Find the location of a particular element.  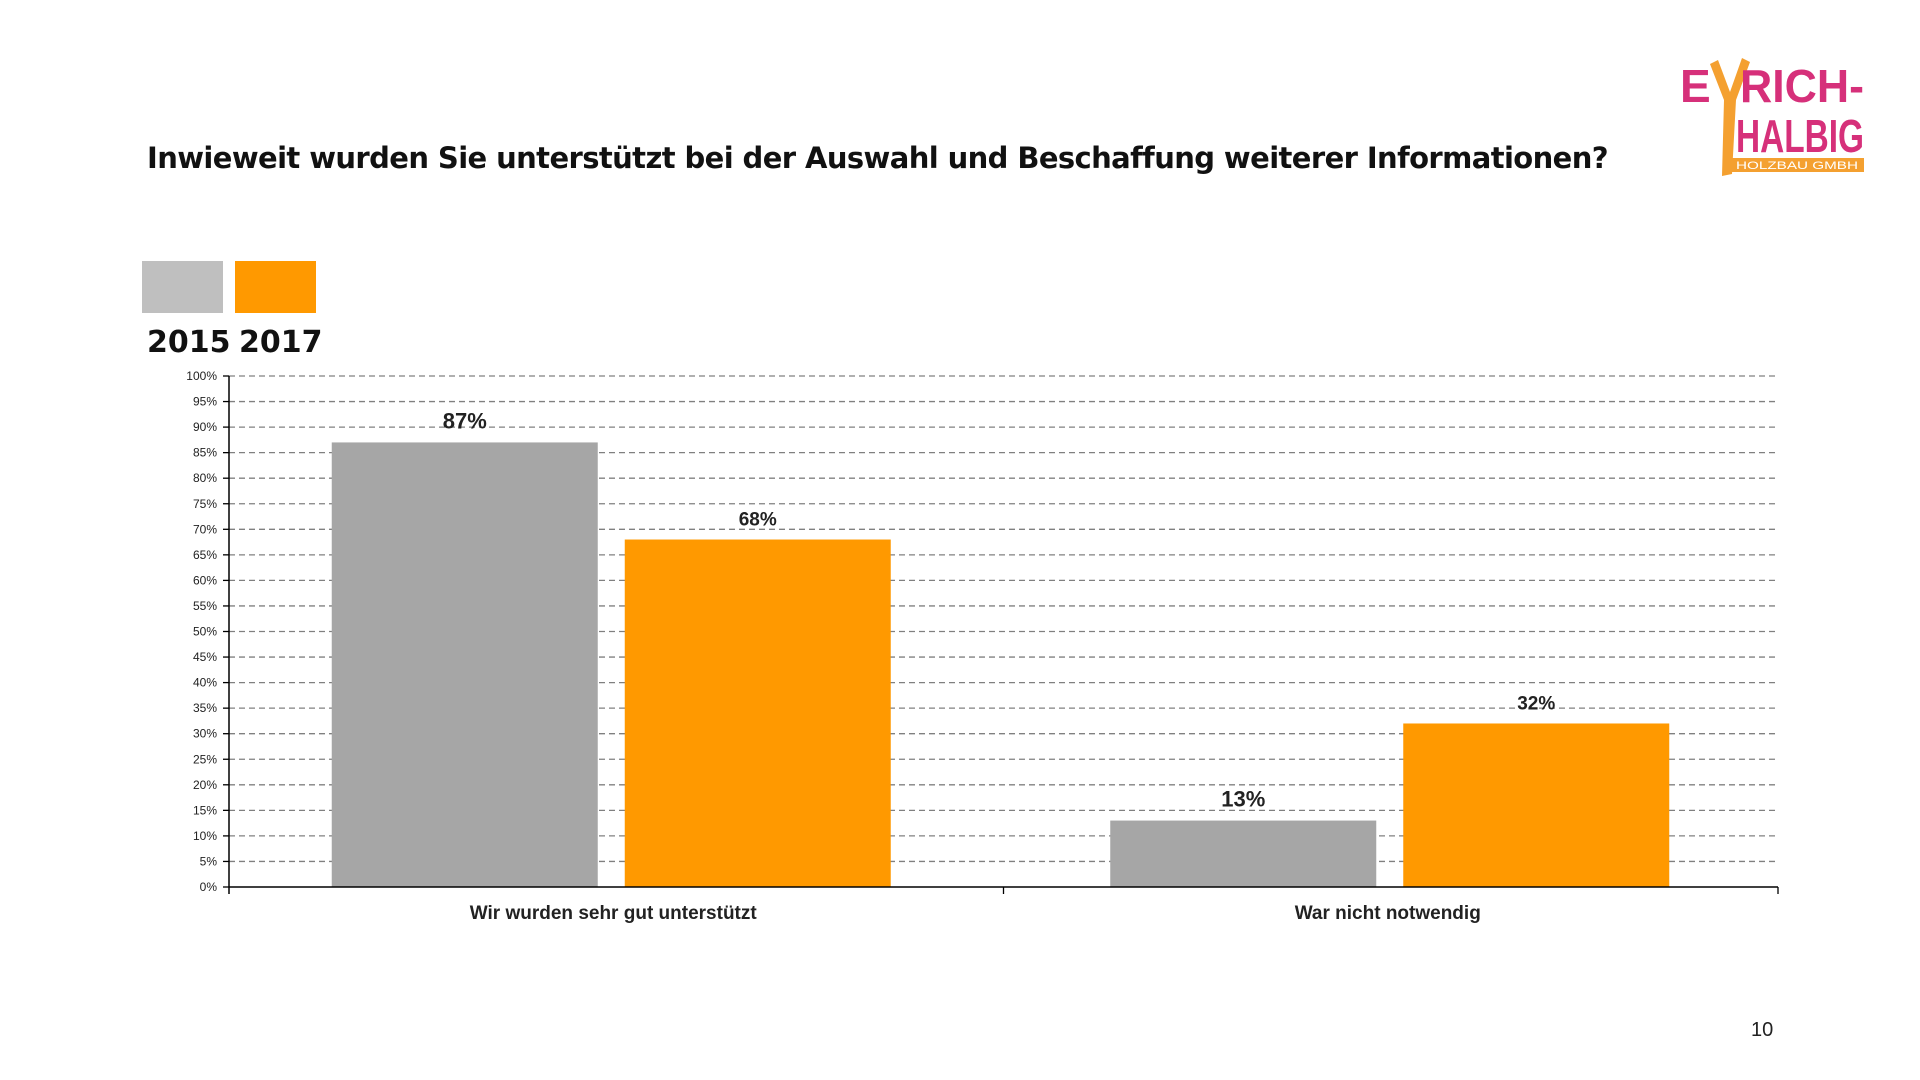

y-tick-label: 45% is located at coordinates (205, 657).